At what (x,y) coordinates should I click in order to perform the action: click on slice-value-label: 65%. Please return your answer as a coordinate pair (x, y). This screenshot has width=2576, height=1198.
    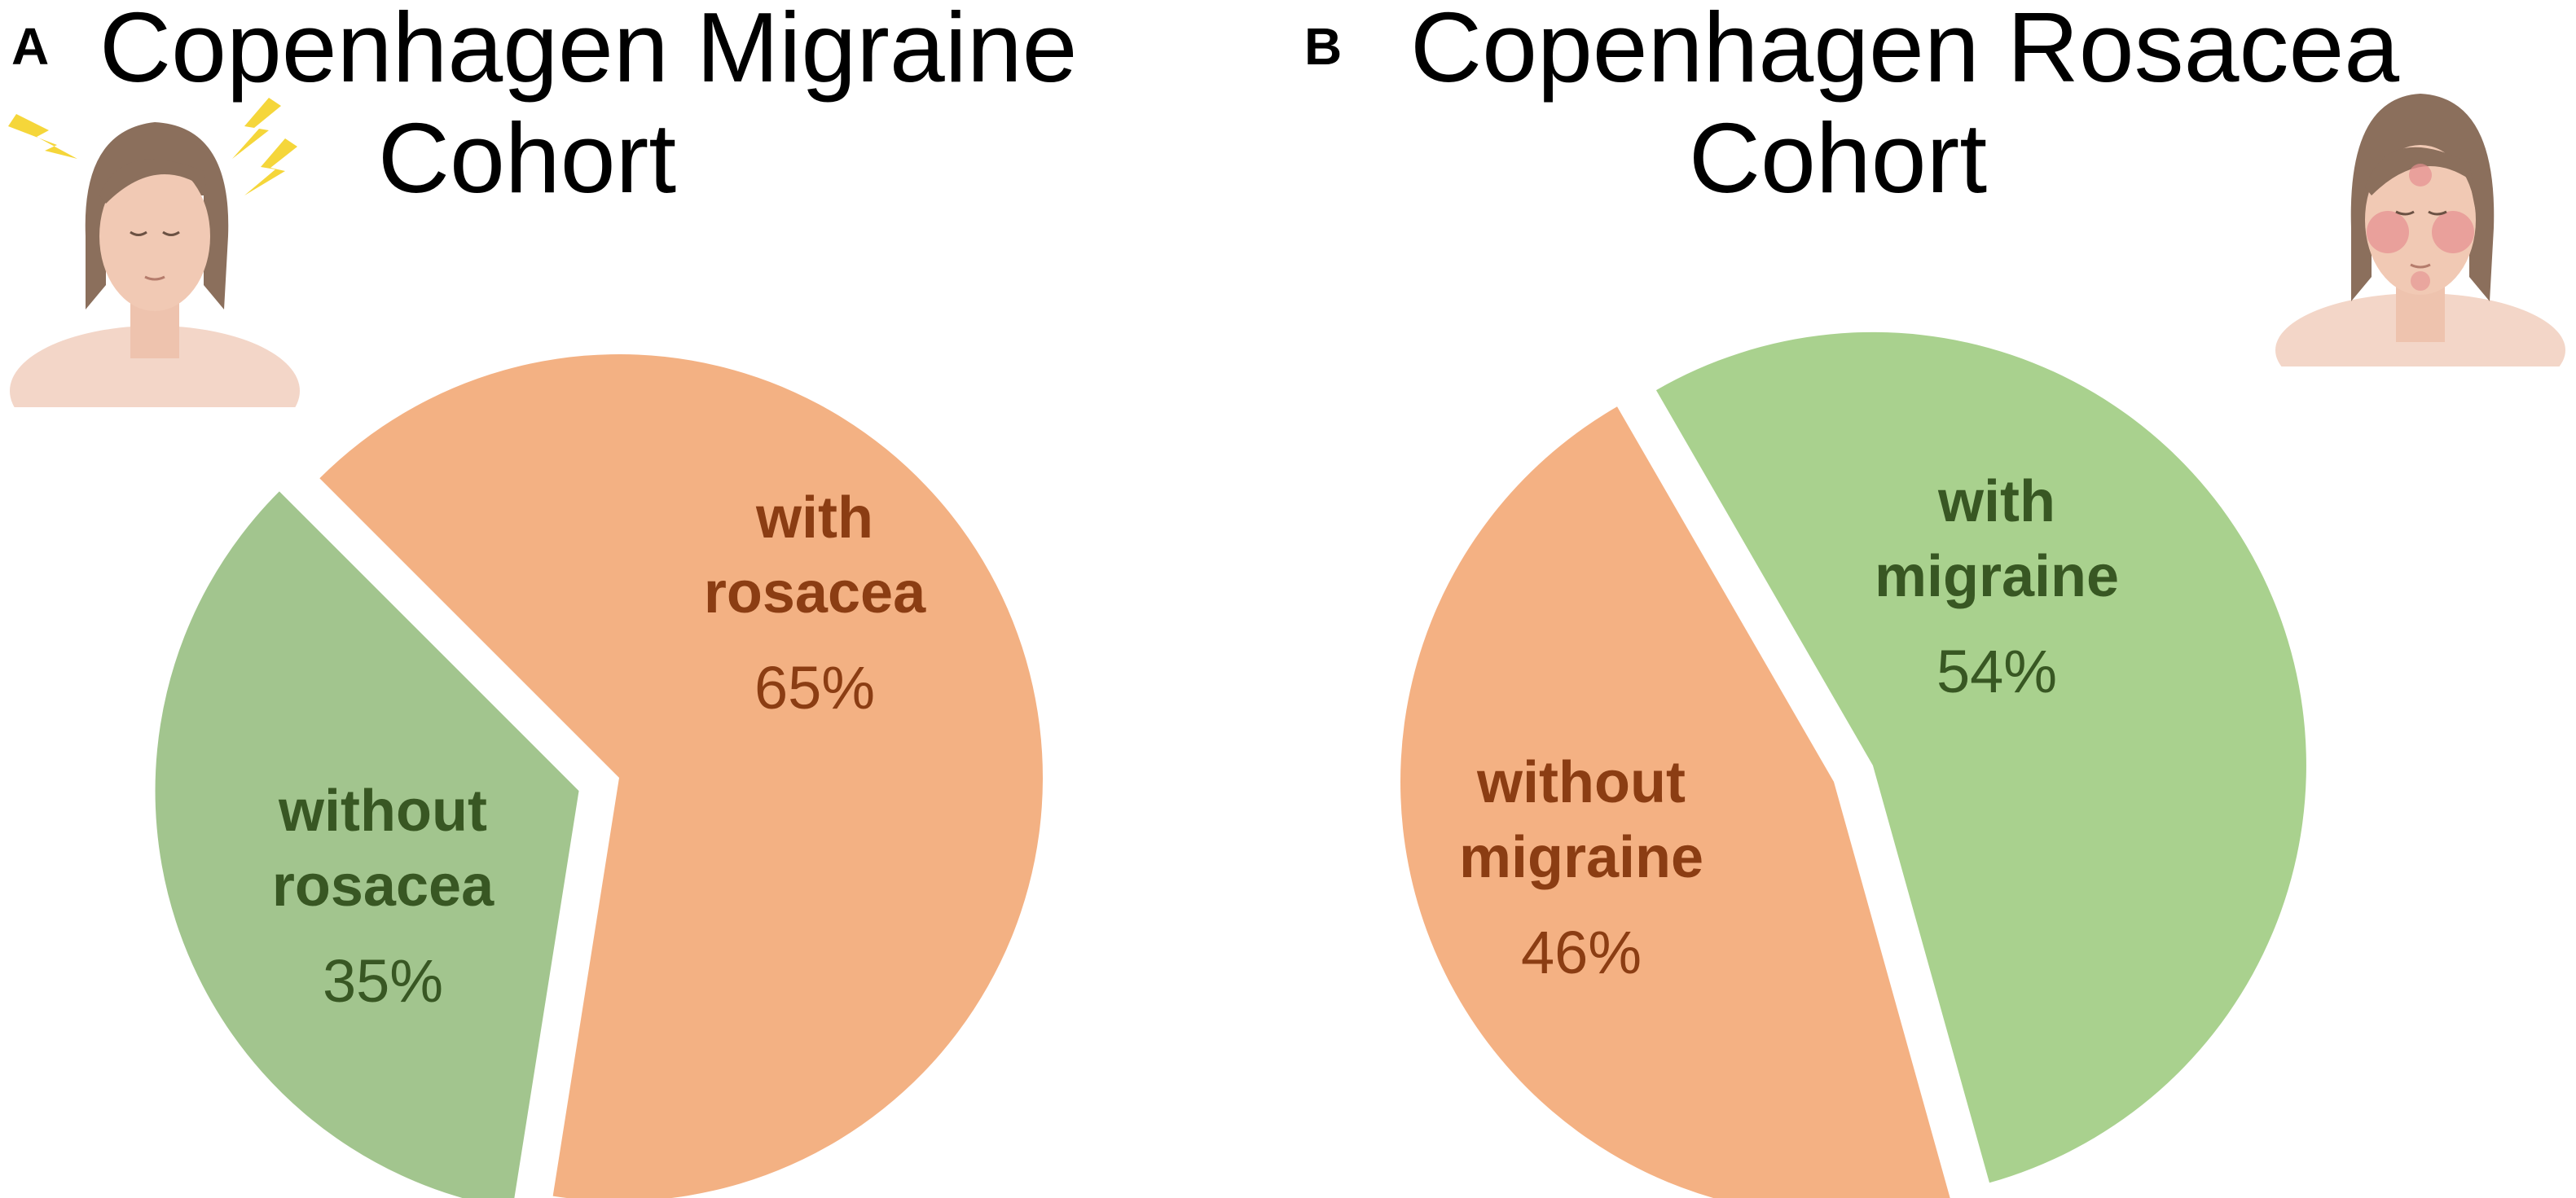
    Looking at the image, I should click on (814, 688).